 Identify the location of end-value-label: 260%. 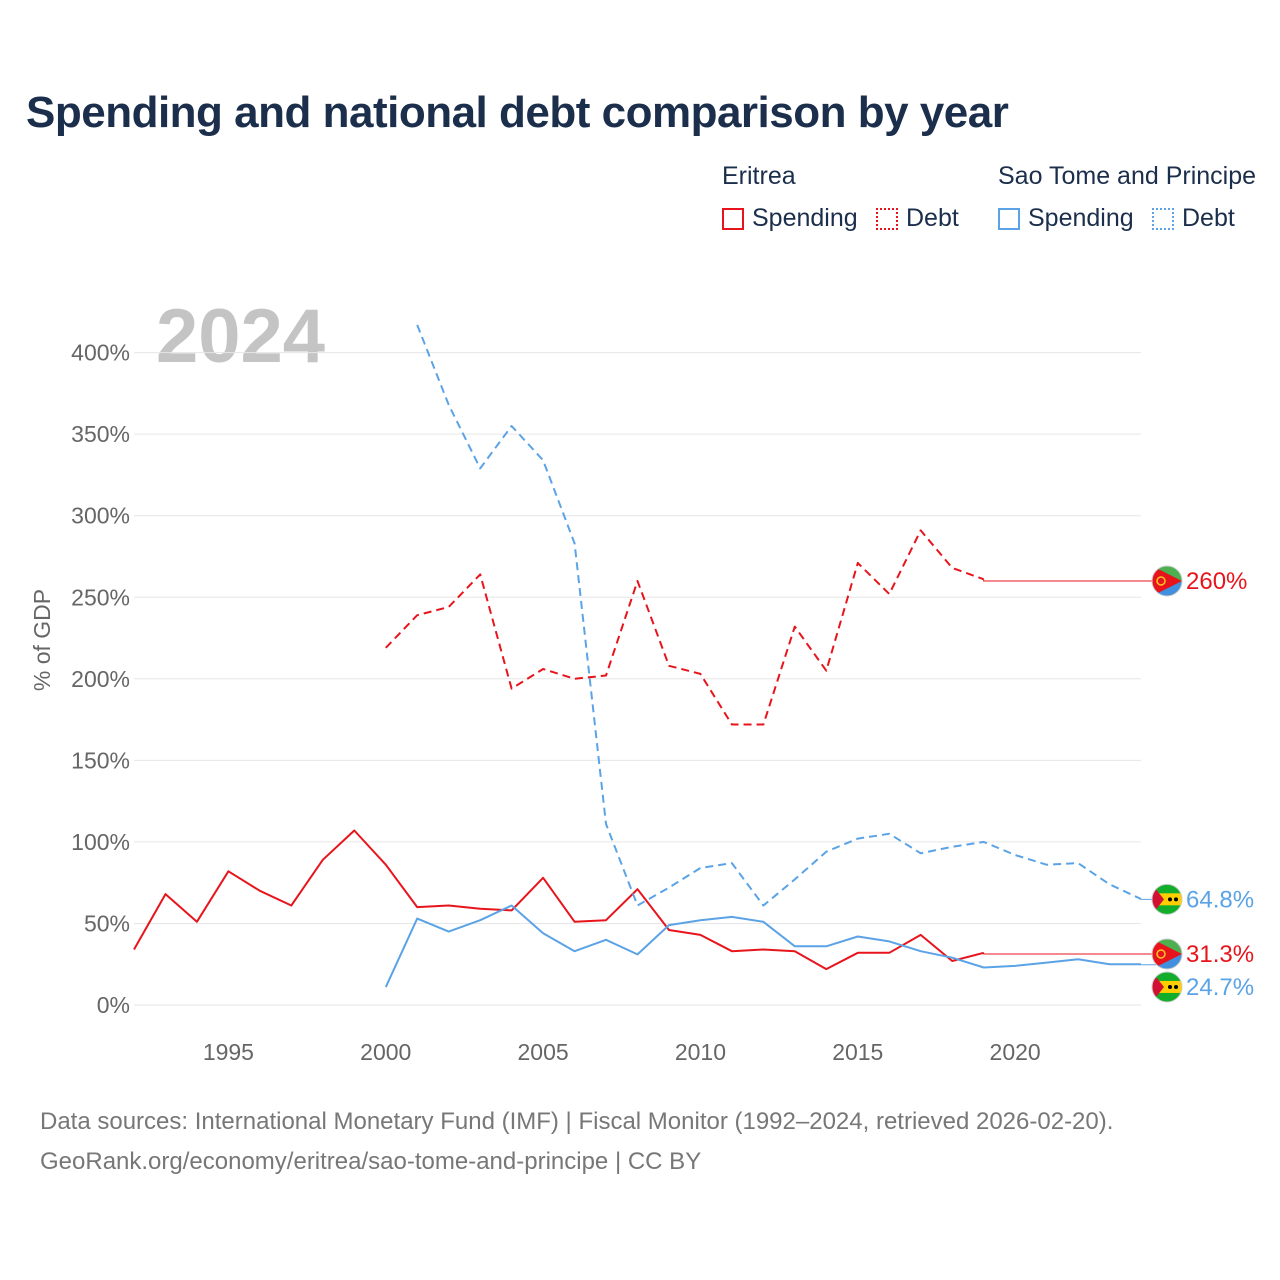
(1216, 581).